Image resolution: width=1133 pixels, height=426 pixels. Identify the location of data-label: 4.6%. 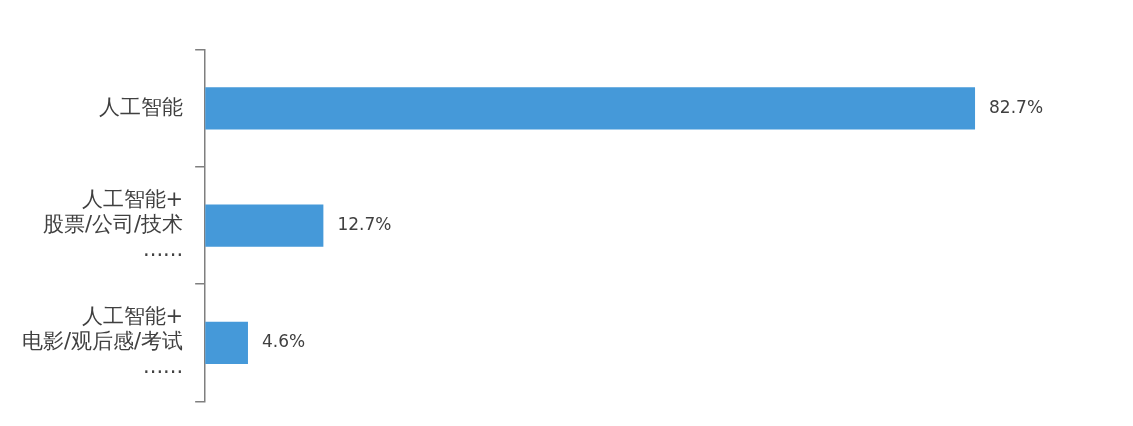
(283, 341).